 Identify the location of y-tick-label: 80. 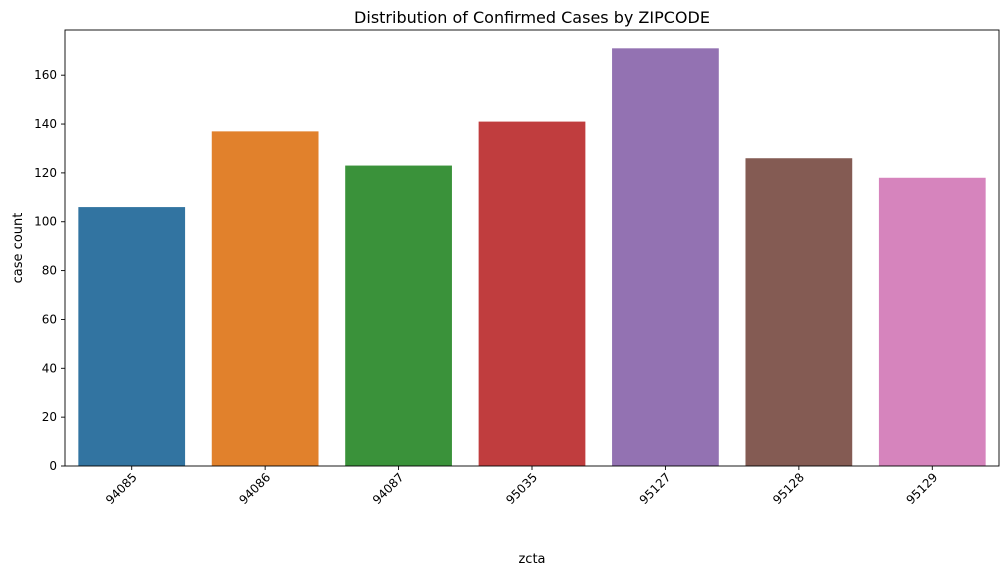
(49, 271).